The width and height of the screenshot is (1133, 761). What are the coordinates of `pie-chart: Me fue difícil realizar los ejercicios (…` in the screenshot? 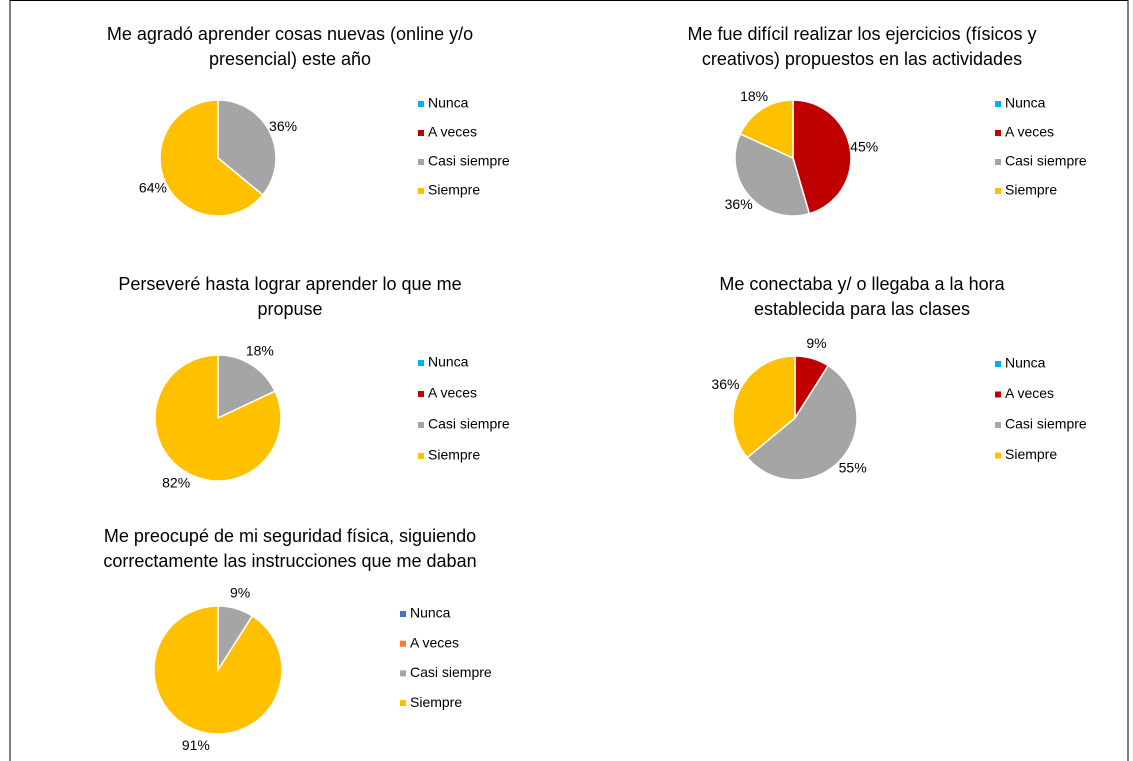 It's located at (887, 120).